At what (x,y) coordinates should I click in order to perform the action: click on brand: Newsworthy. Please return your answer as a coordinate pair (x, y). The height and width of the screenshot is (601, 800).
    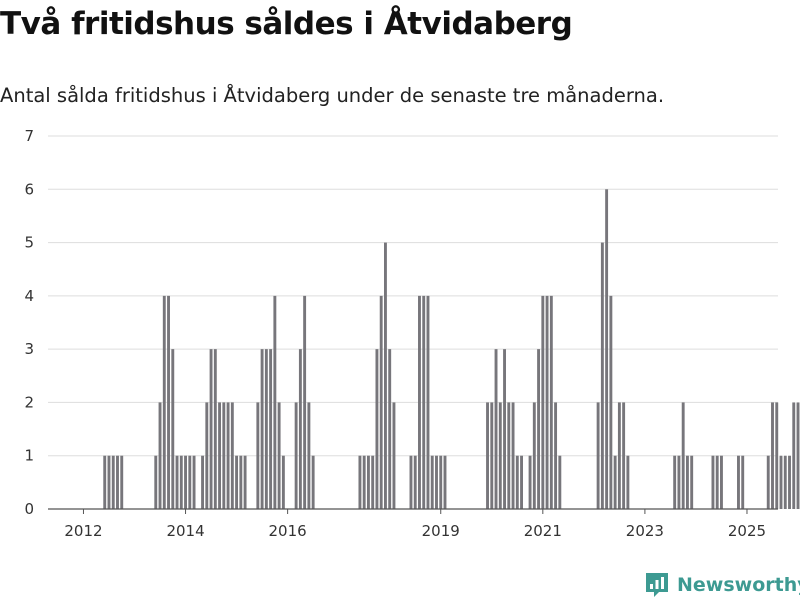
    Looking at the image, I should click on (722, 585).